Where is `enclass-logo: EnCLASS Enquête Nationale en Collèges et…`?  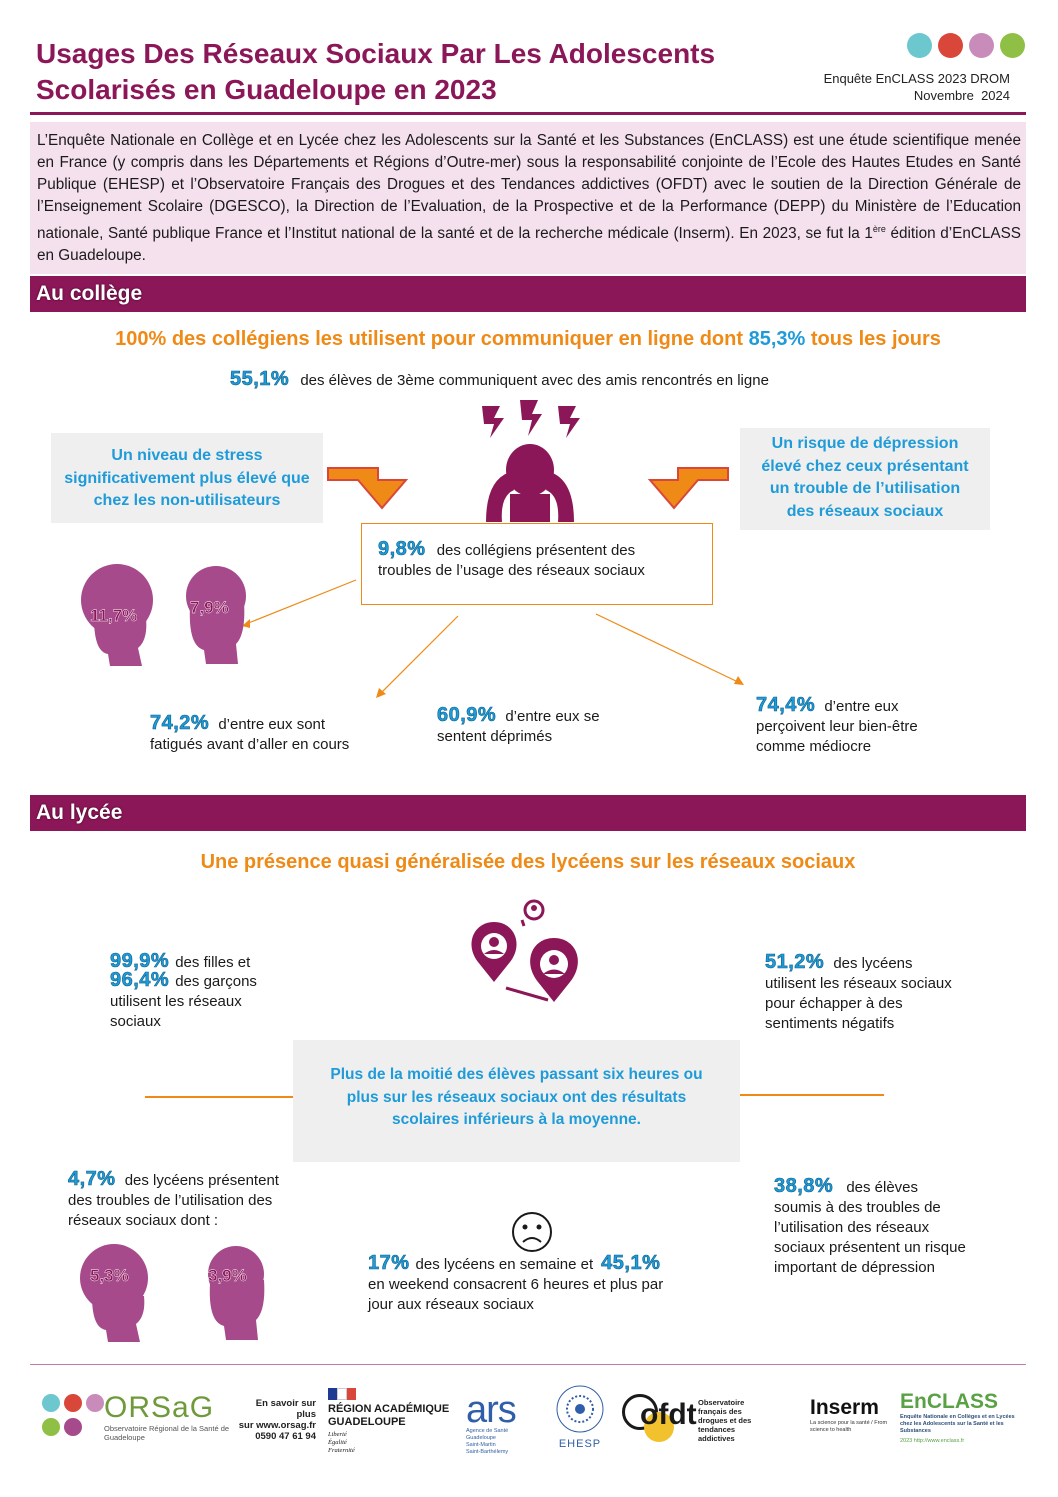 enclass-logo: EnCLASS Enquête Nationale en Collèges et… is located at coordinates (964, 1417).